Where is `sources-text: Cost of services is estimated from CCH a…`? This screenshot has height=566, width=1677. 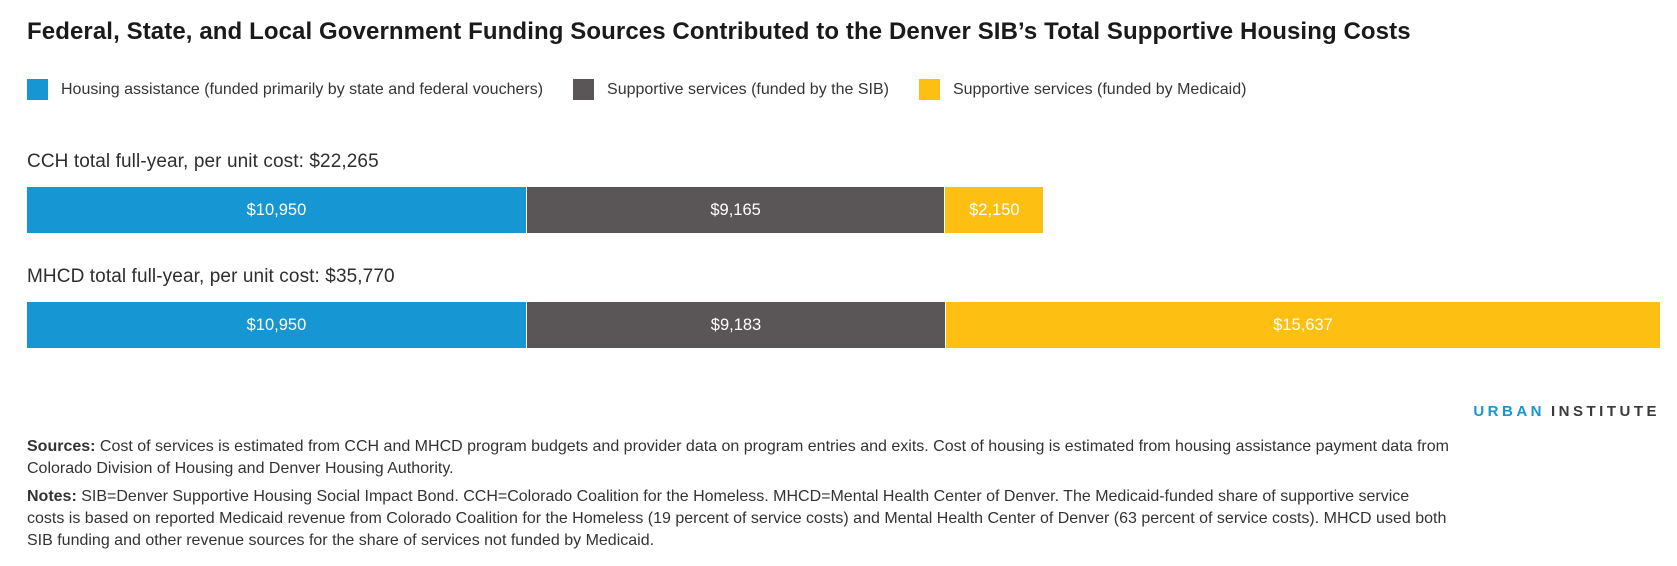
sources-text: Cost of services is estimated from CCH a… is located at coordinates (738, 457).